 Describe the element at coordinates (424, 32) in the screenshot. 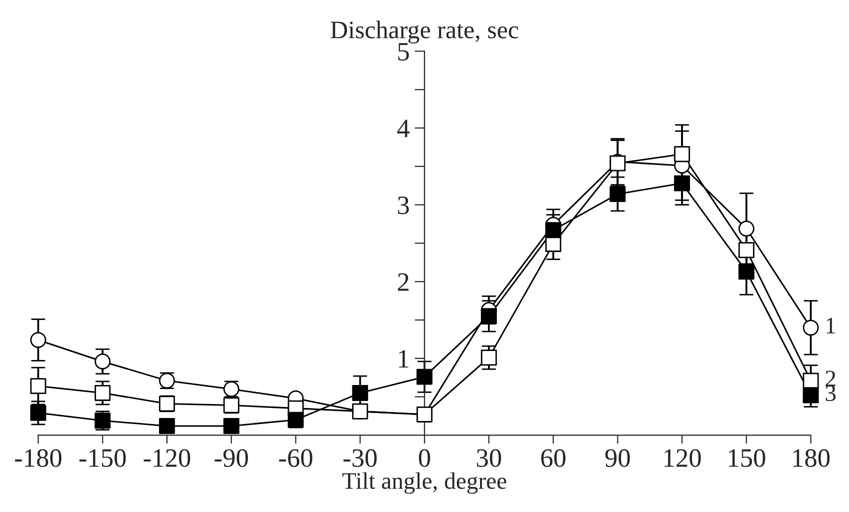

I see `y-axis-title: Discharge rate, sec` at that location.